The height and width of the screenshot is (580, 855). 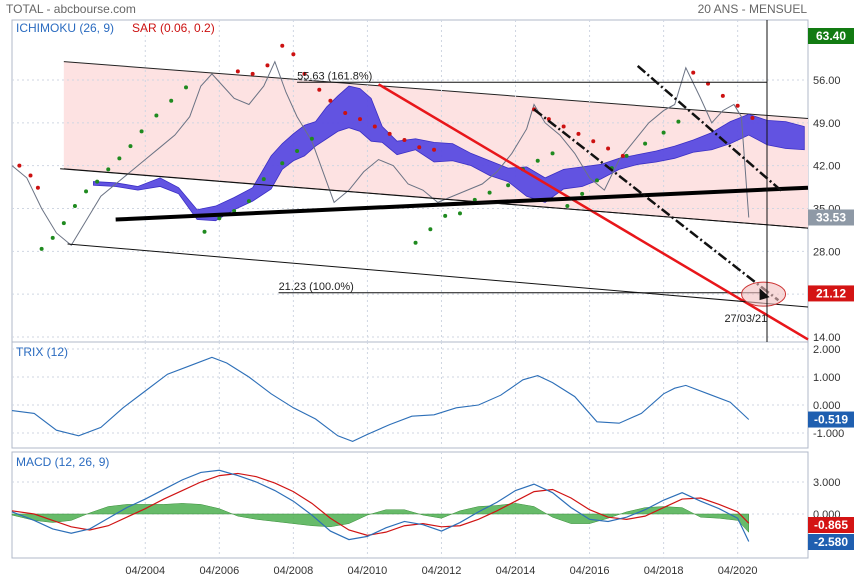 I want to click on legend-sar: SAR (0.06, 0.2), so click(x=173, y=28).